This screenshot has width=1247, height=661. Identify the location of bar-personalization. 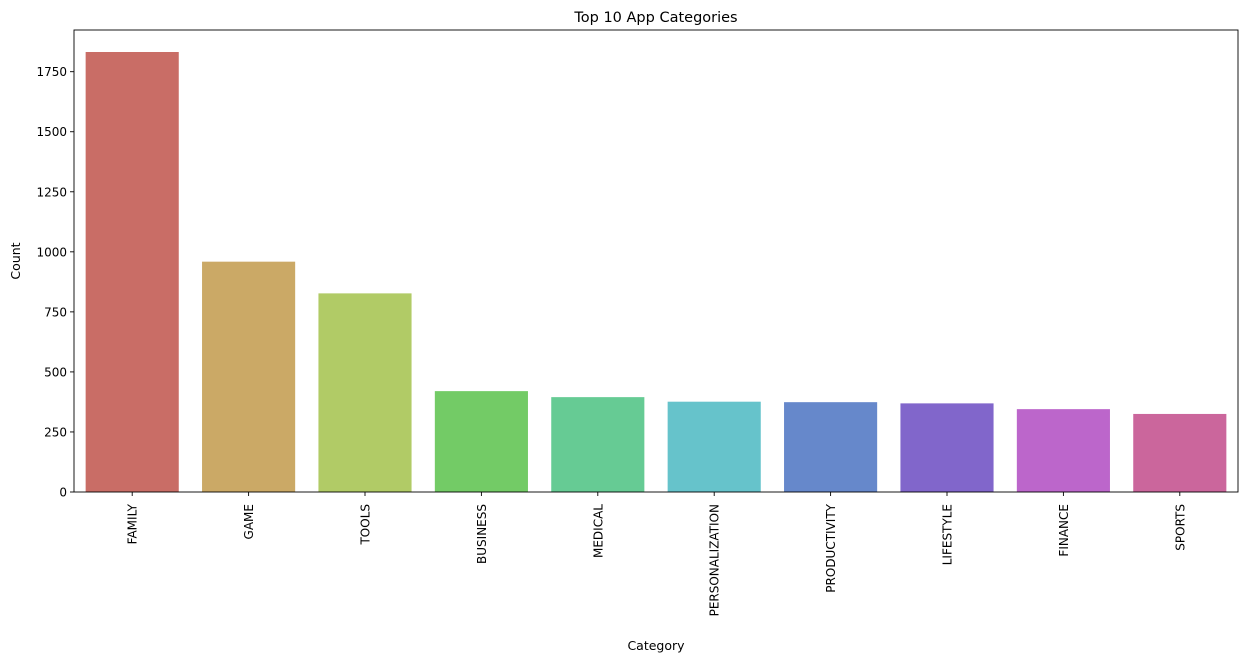
(714, 446).